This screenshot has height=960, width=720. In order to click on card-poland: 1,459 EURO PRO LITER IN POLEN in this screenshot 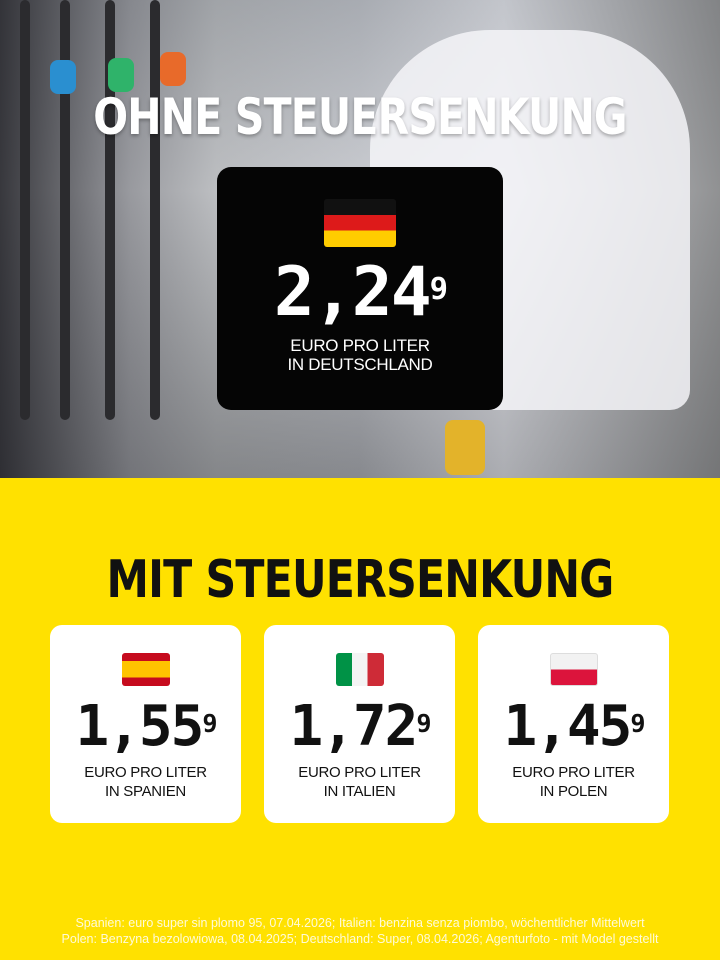, I will do `click(573, 724)`.